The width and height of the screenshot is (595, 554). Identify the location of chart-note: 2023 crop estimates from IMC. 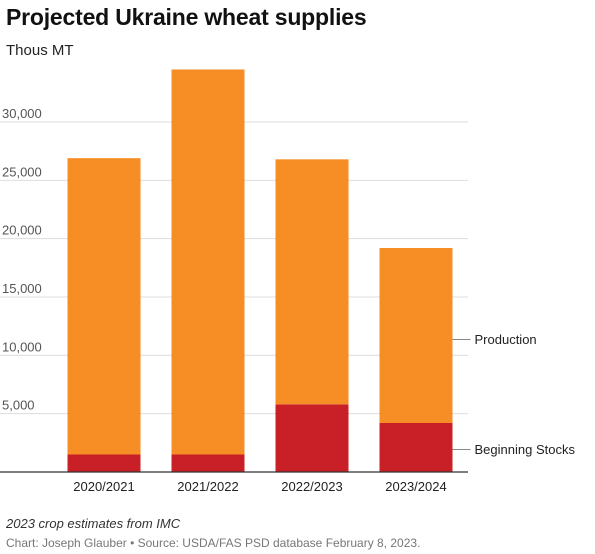
(93, 523).